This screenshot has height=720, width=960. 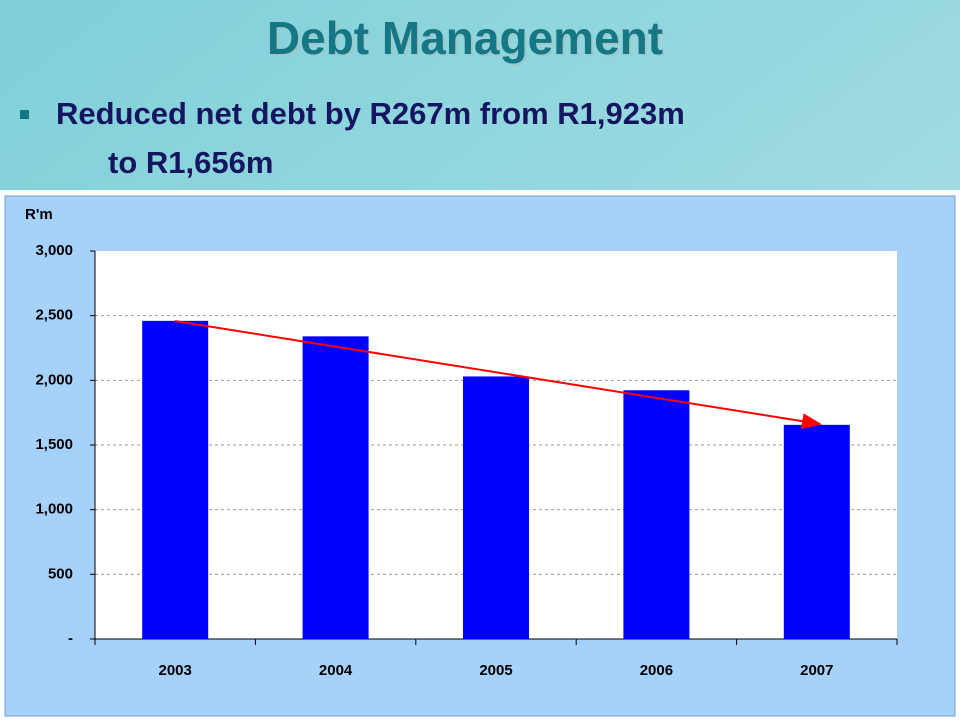 What do you see at coordinates (175, 670) in the screenshot?
I see `x-tick-label: 2003` at bounding box center [175, 670].